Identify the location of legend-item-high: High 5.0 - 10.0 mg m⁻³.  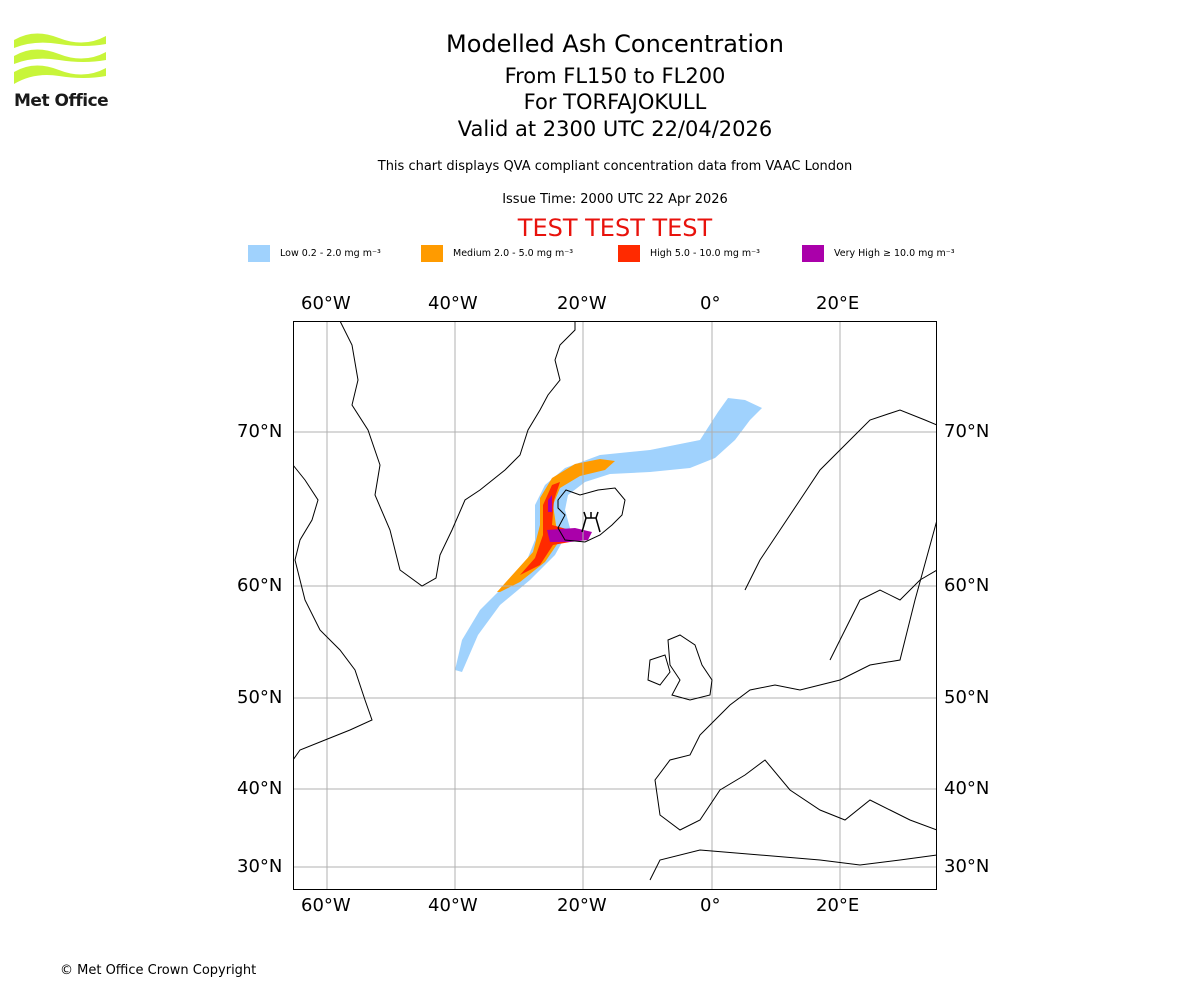
(689, 253).